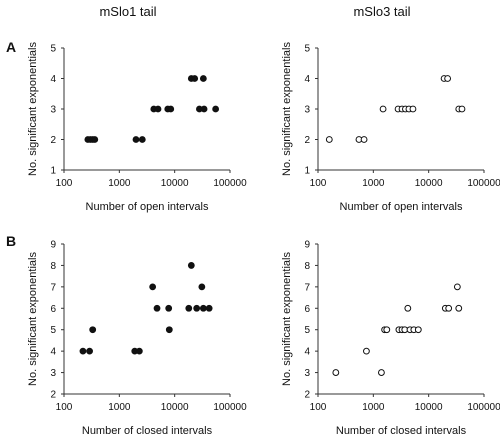 This screenshot has width=500, height=444. What do you see at coordinates (11, 47) in the screenshot?
I see `row-label-a: A` at bounding box center [11, 47].